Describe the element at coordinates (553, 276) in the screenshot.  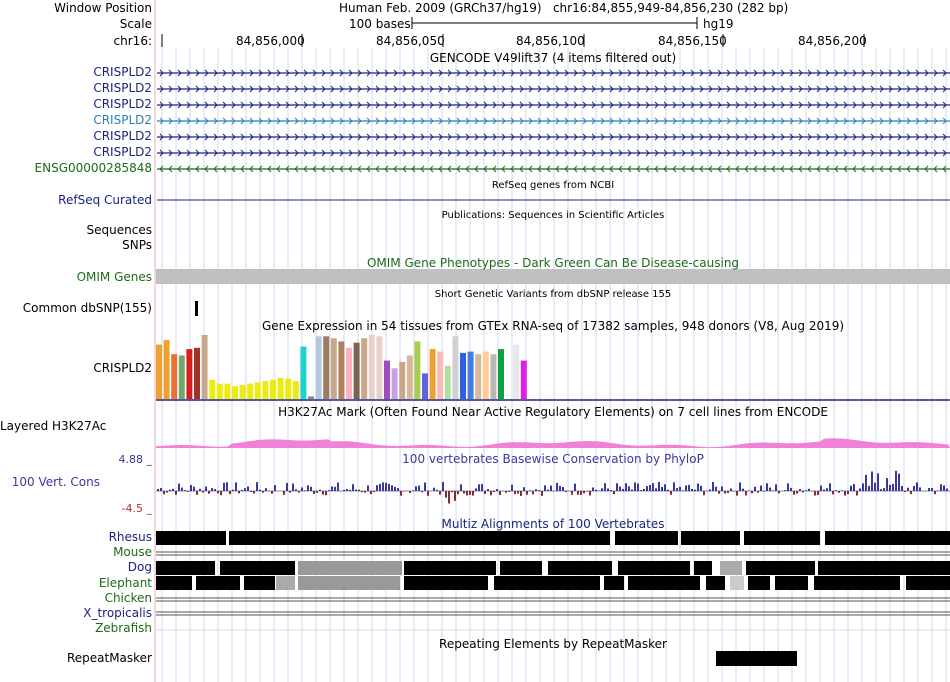
I see `omim-feature-block` at that location.